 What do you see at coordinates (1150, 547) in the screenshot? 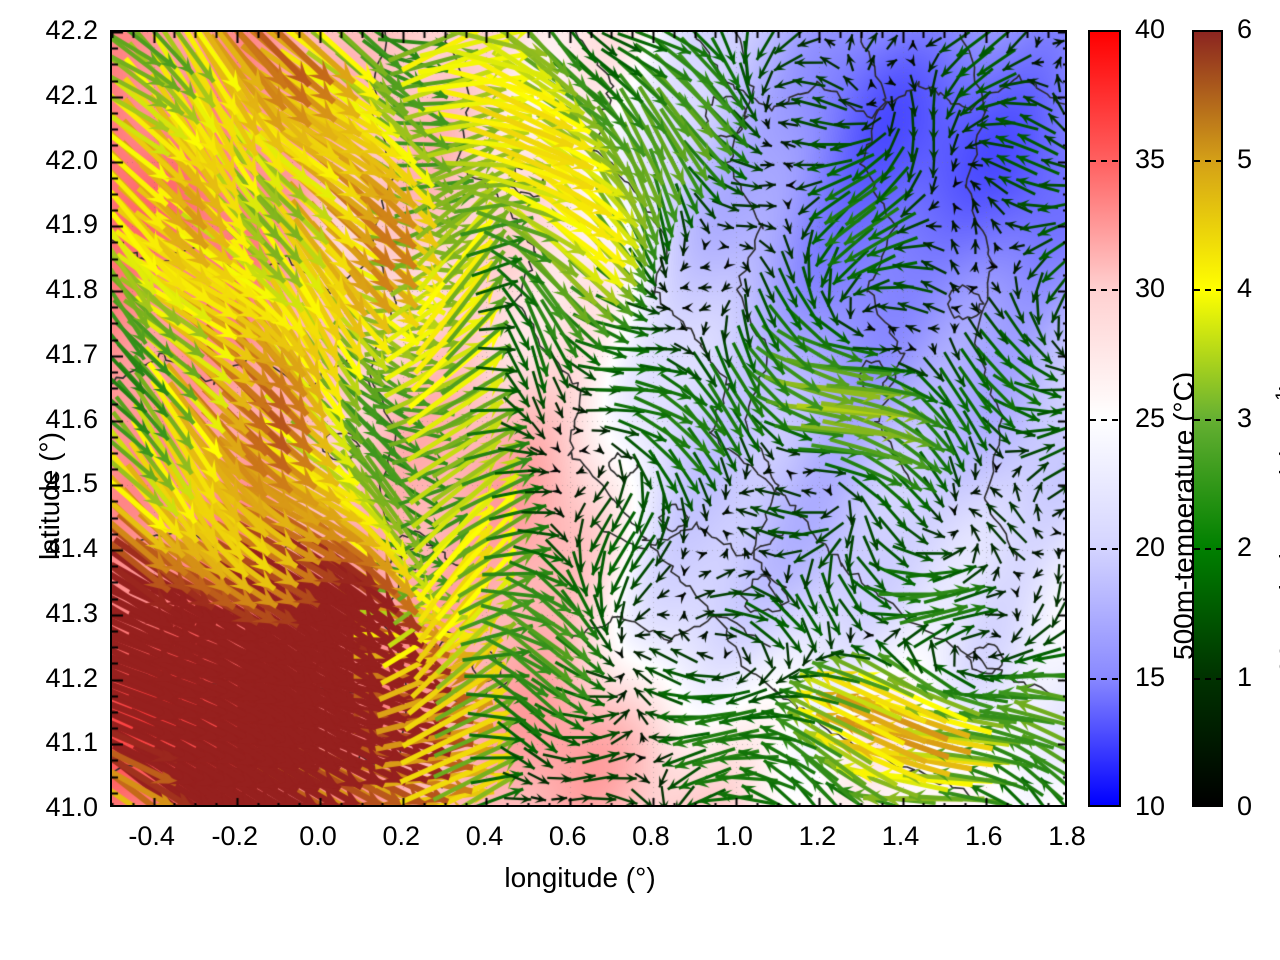
I see `colorbar-tick-label: 20` at bounding box center [1150, 547].